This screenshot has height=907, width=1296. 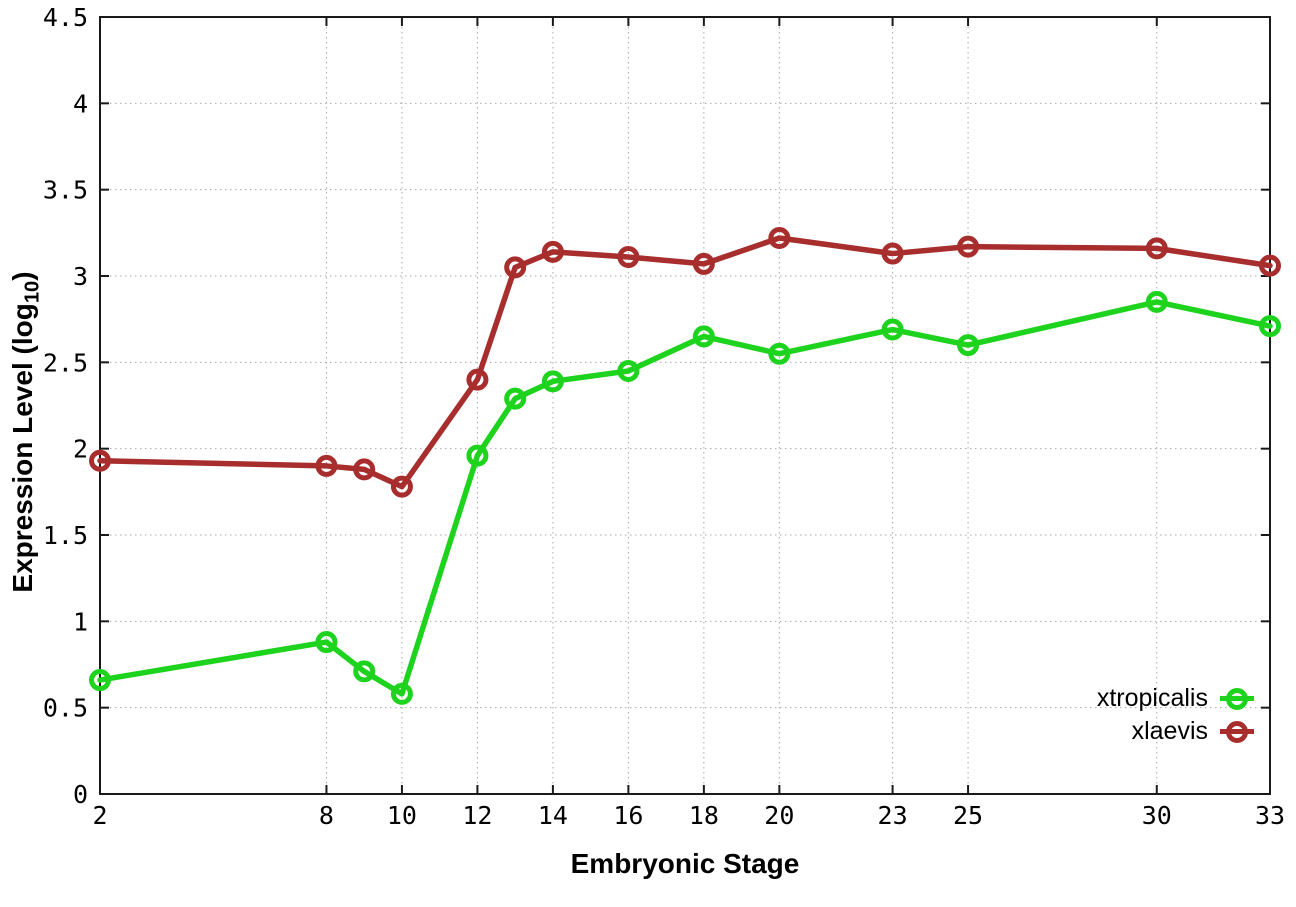 I want to click on legend: xtropicalis xlaevis, so click(x=1175, y=715).